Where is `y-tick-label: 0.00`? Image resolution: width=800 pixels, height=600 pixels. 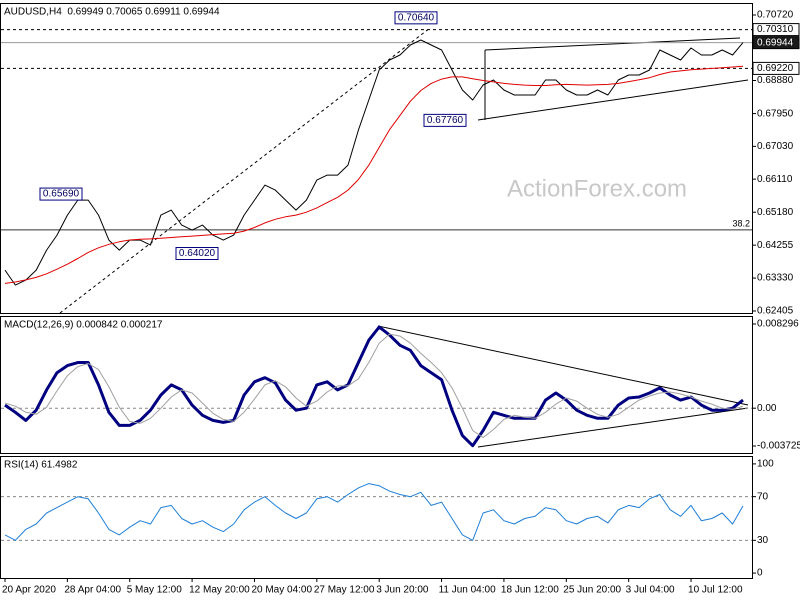
y-tick-label: 0.00 is located at coordinates (767, 408).